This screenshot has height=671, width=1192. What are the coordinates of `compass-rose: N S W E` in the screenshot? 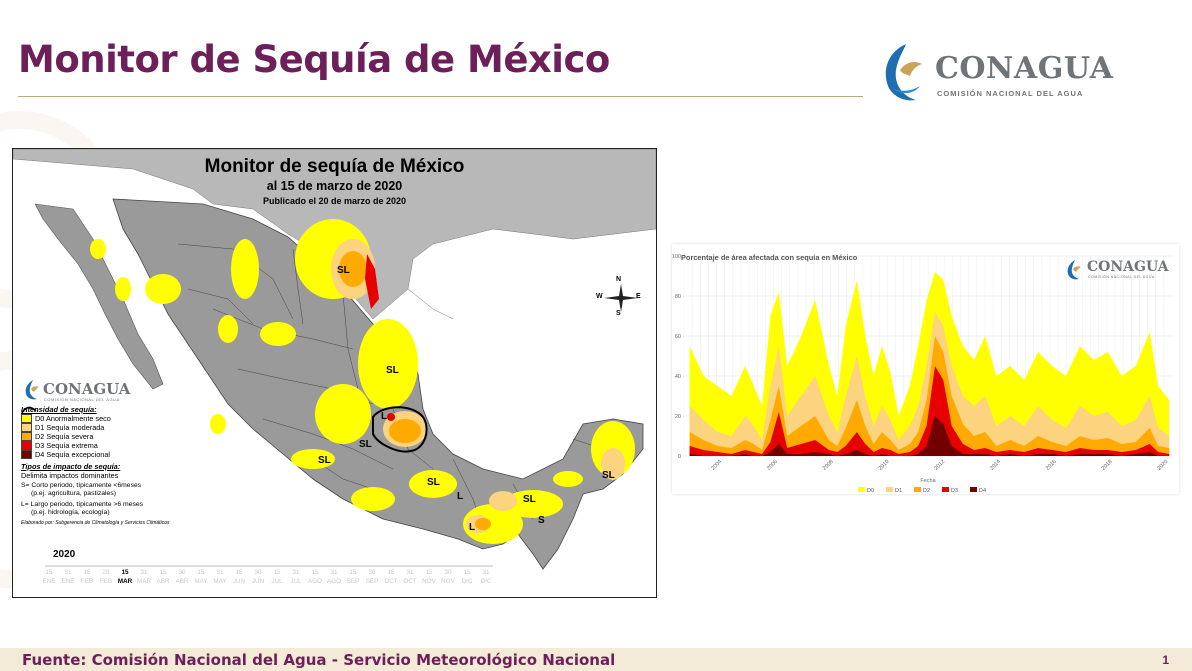 It's located at (621, 298).